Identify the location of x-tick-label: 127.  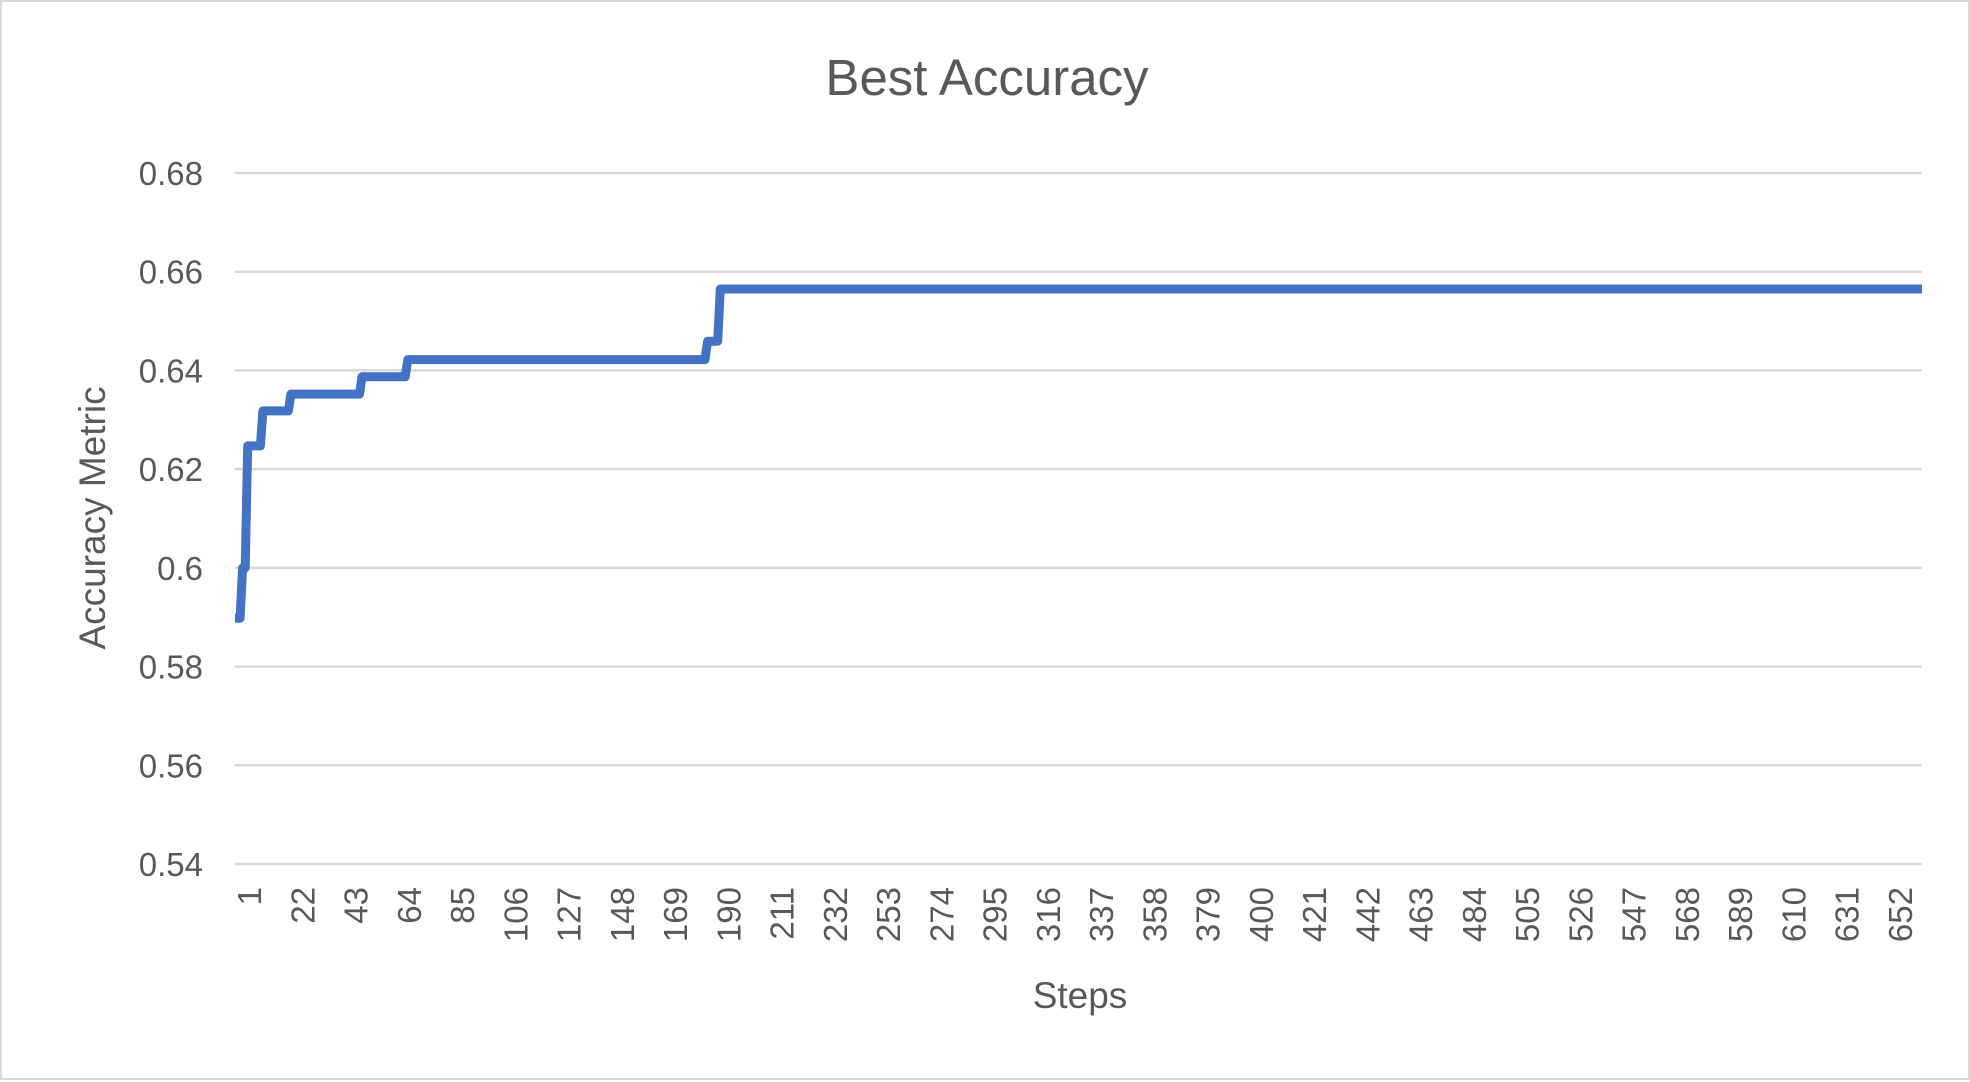
(569, 914).